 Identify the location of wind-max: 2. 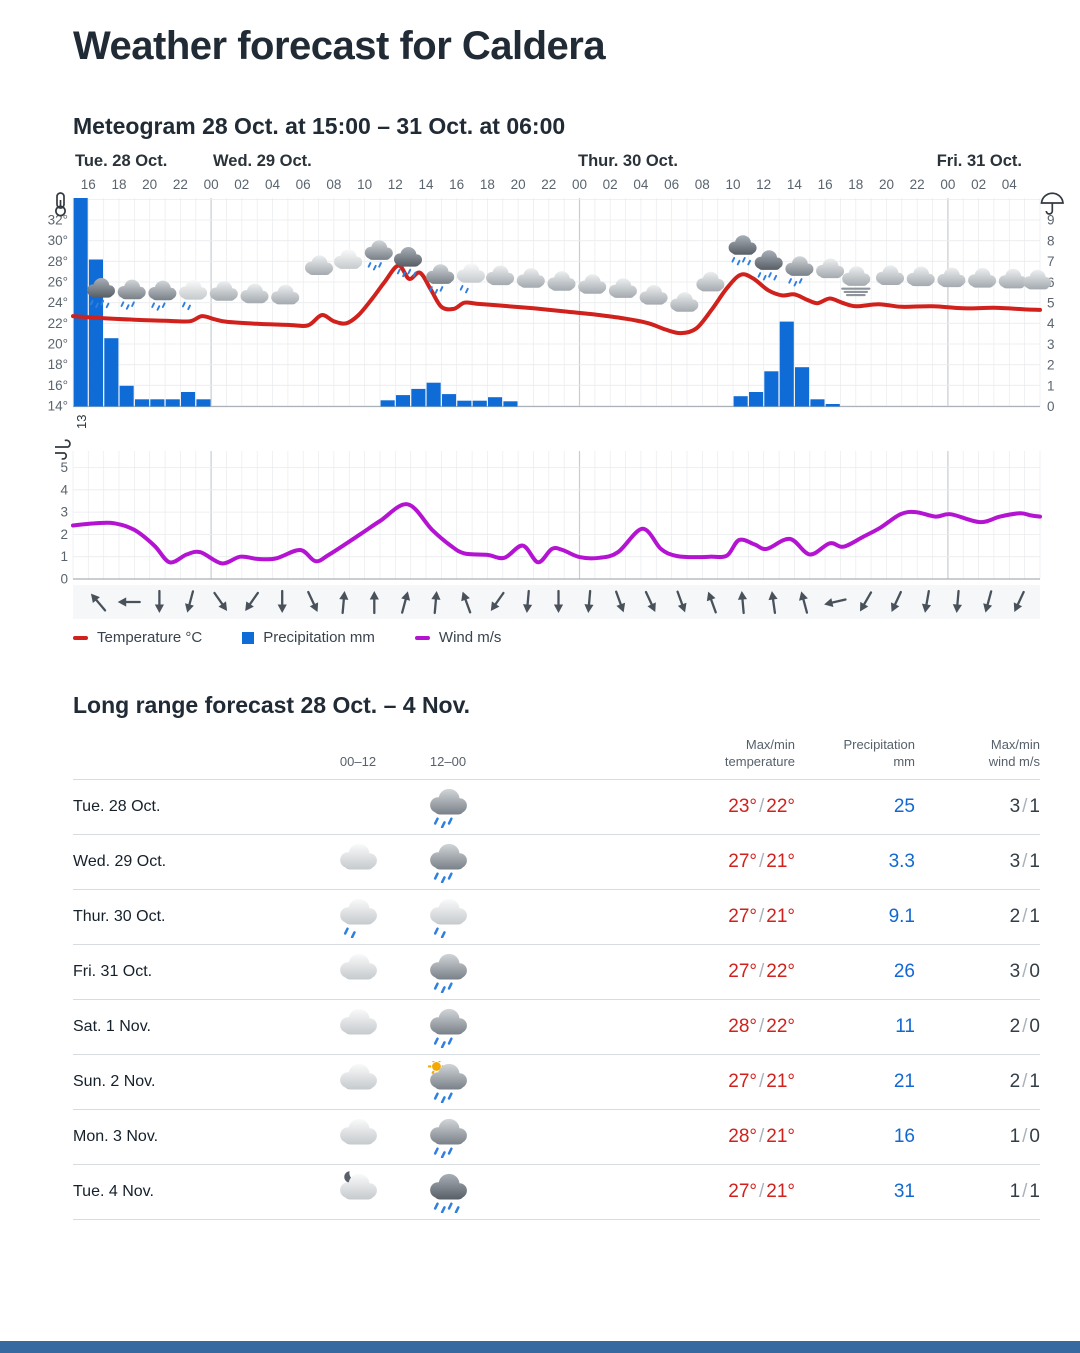
(1015, 916).